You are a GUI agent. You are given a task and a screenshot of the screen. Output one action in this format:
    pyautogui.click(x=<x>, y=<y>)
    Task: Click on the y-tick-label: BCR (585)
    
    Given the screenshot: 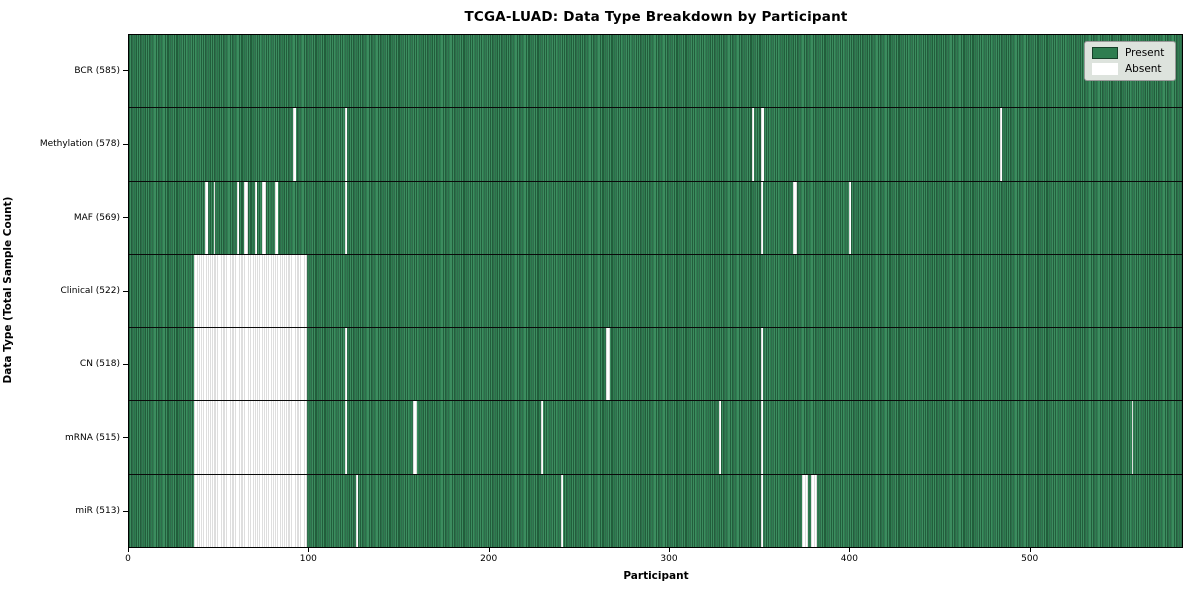 What is the action you would take?
    pyautogui.click(x=97, y=70)
    